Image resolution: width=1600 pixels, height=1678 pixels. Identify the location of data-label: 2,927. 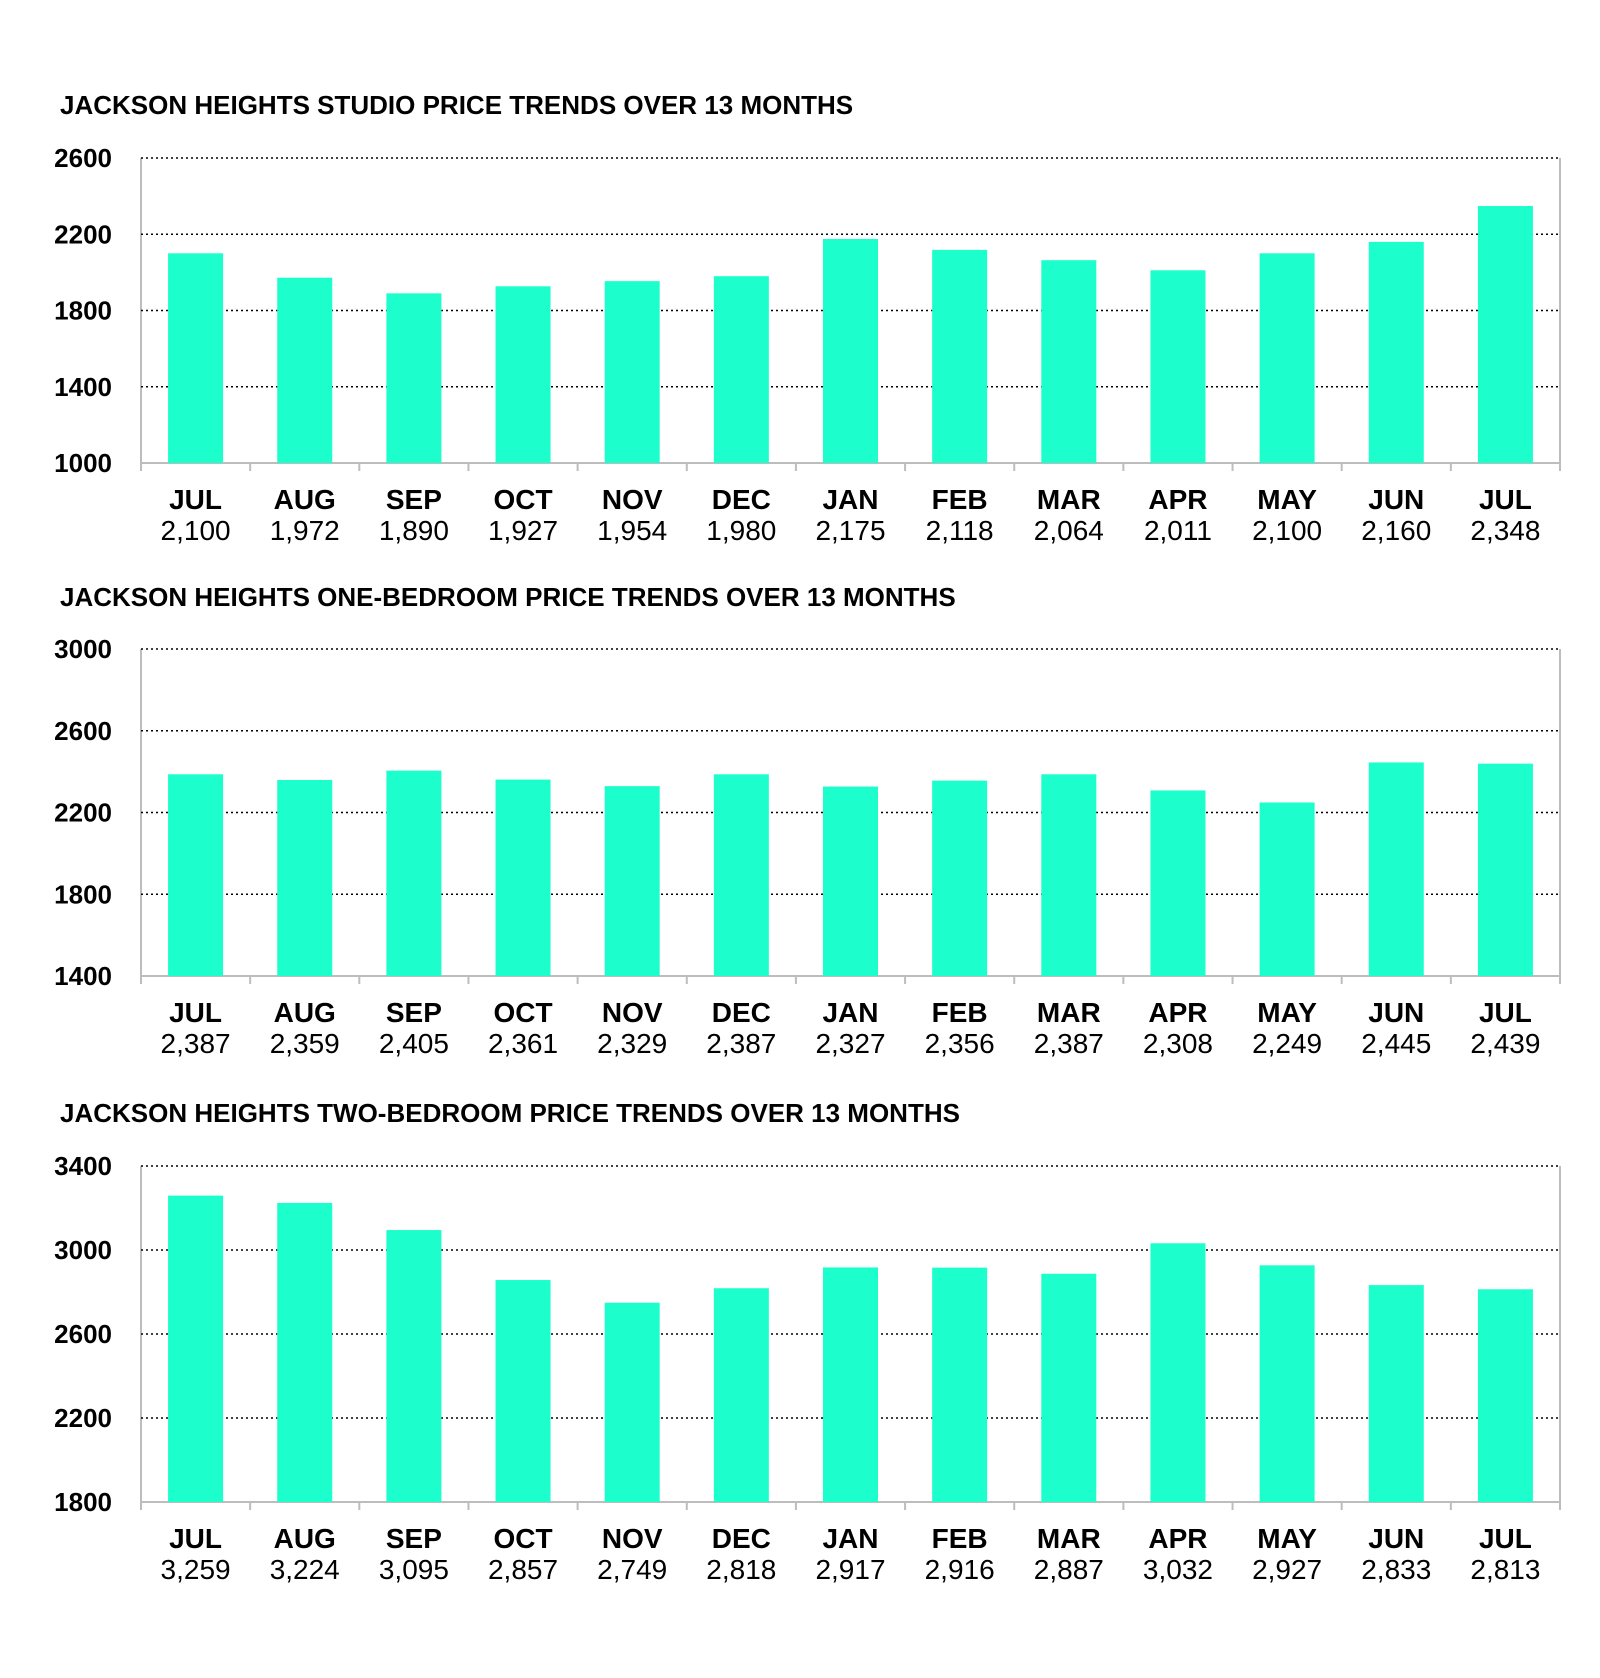
(1287, 1569).